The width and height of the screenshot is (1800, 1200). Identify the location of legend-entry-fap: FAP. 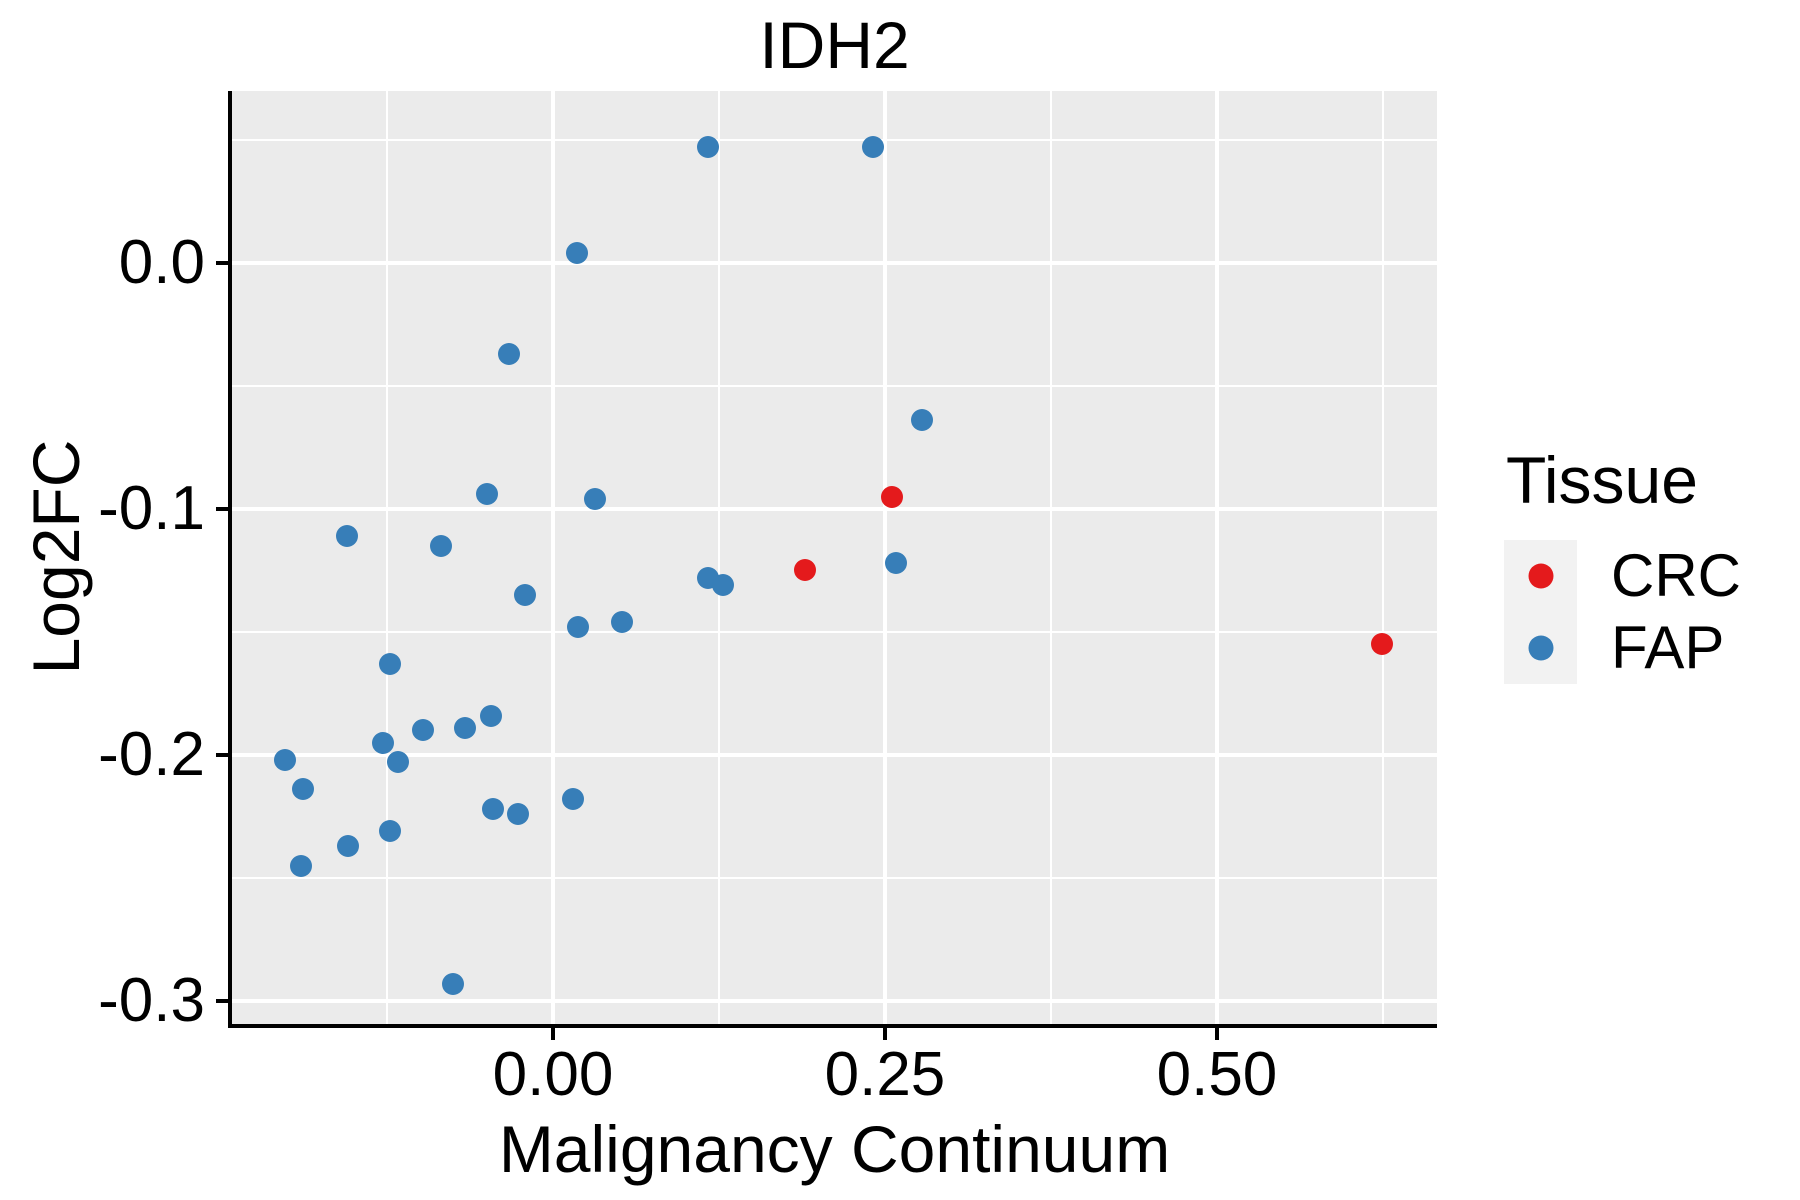
(1622, 647).